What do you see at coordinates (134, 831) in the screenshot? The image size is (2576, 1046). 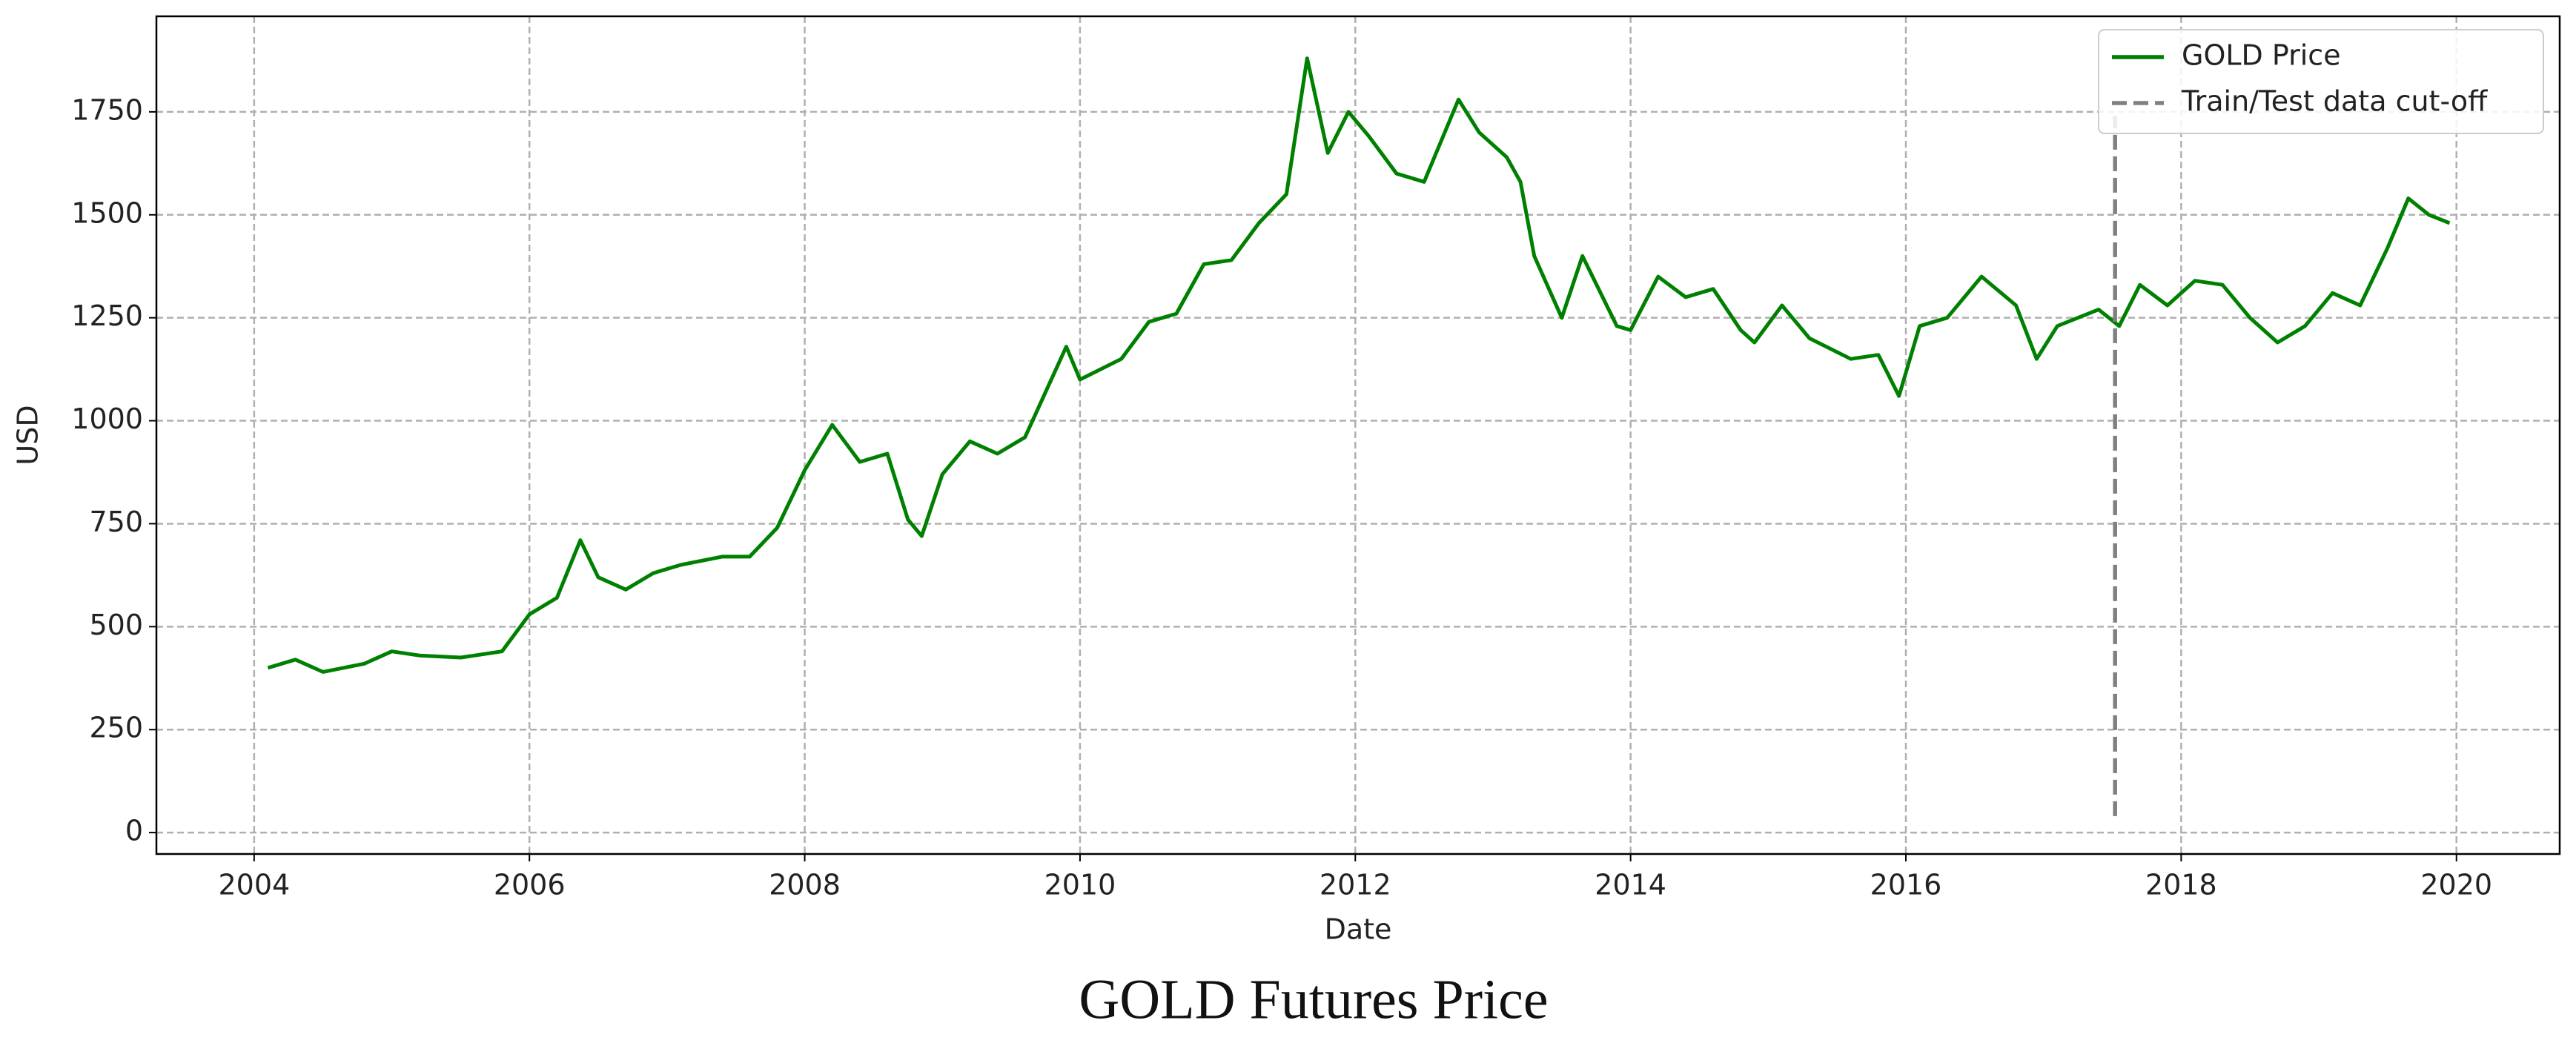 I see `y-tick-label: 0` at bounding box center [134, 831].